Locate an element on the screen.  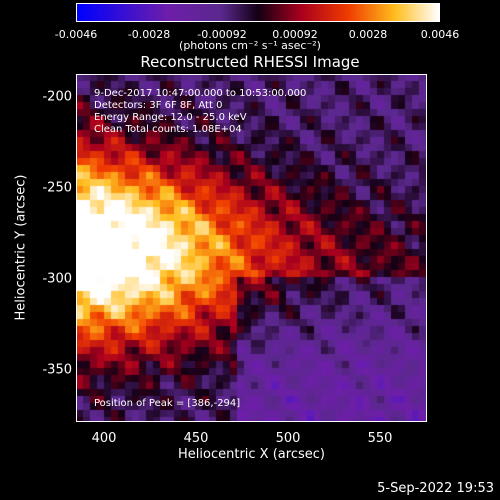
colorbar-unit: (photons cm⁻² s⁻¹ asec⁻²) is located at coordinates (250, 45).